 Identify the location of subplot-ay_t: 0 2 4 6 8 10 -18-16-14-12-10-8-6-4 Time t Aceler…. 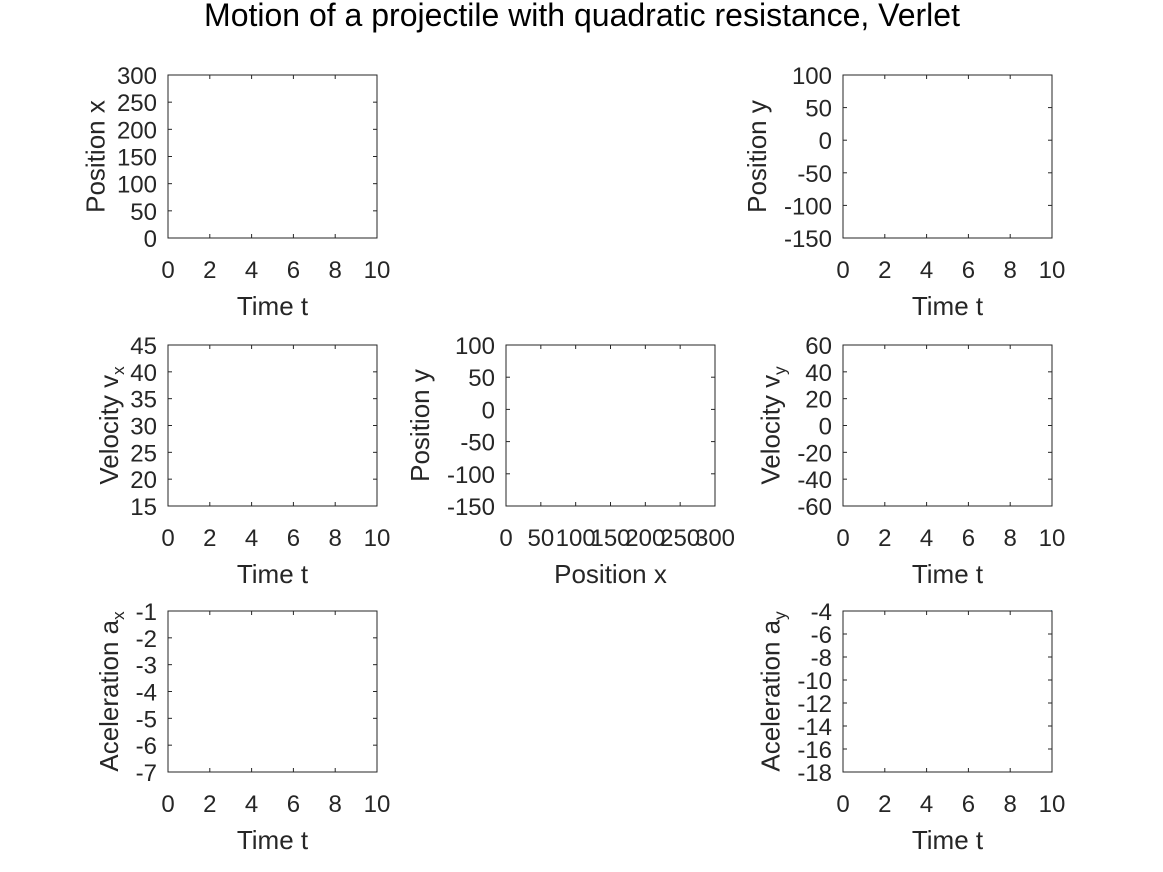
(911, 727).